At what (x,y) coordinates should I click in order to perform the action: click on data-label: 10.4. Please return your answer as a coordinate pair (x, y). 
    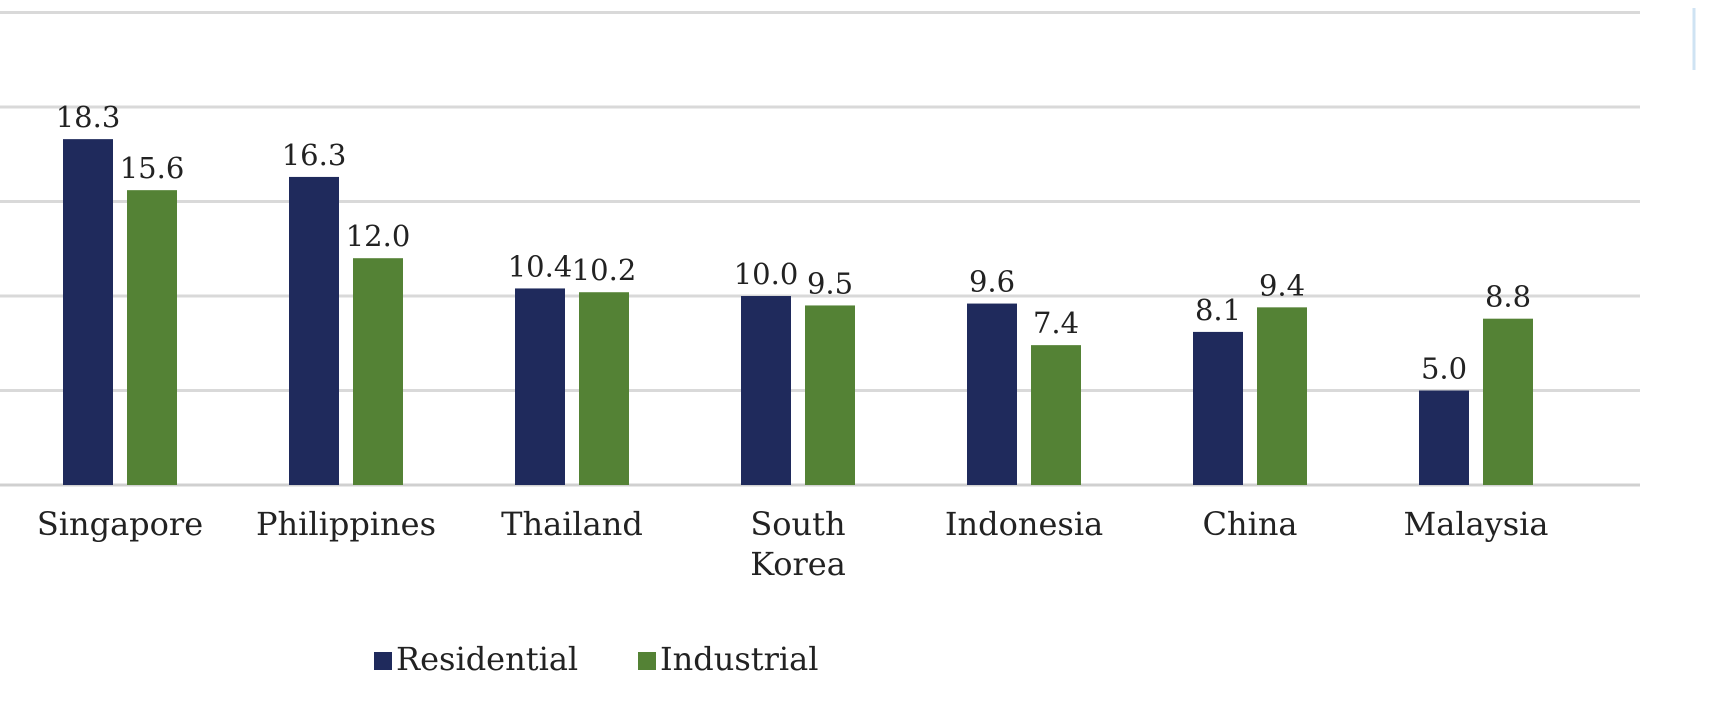
    Looking at the image, I should click on (540, 266).